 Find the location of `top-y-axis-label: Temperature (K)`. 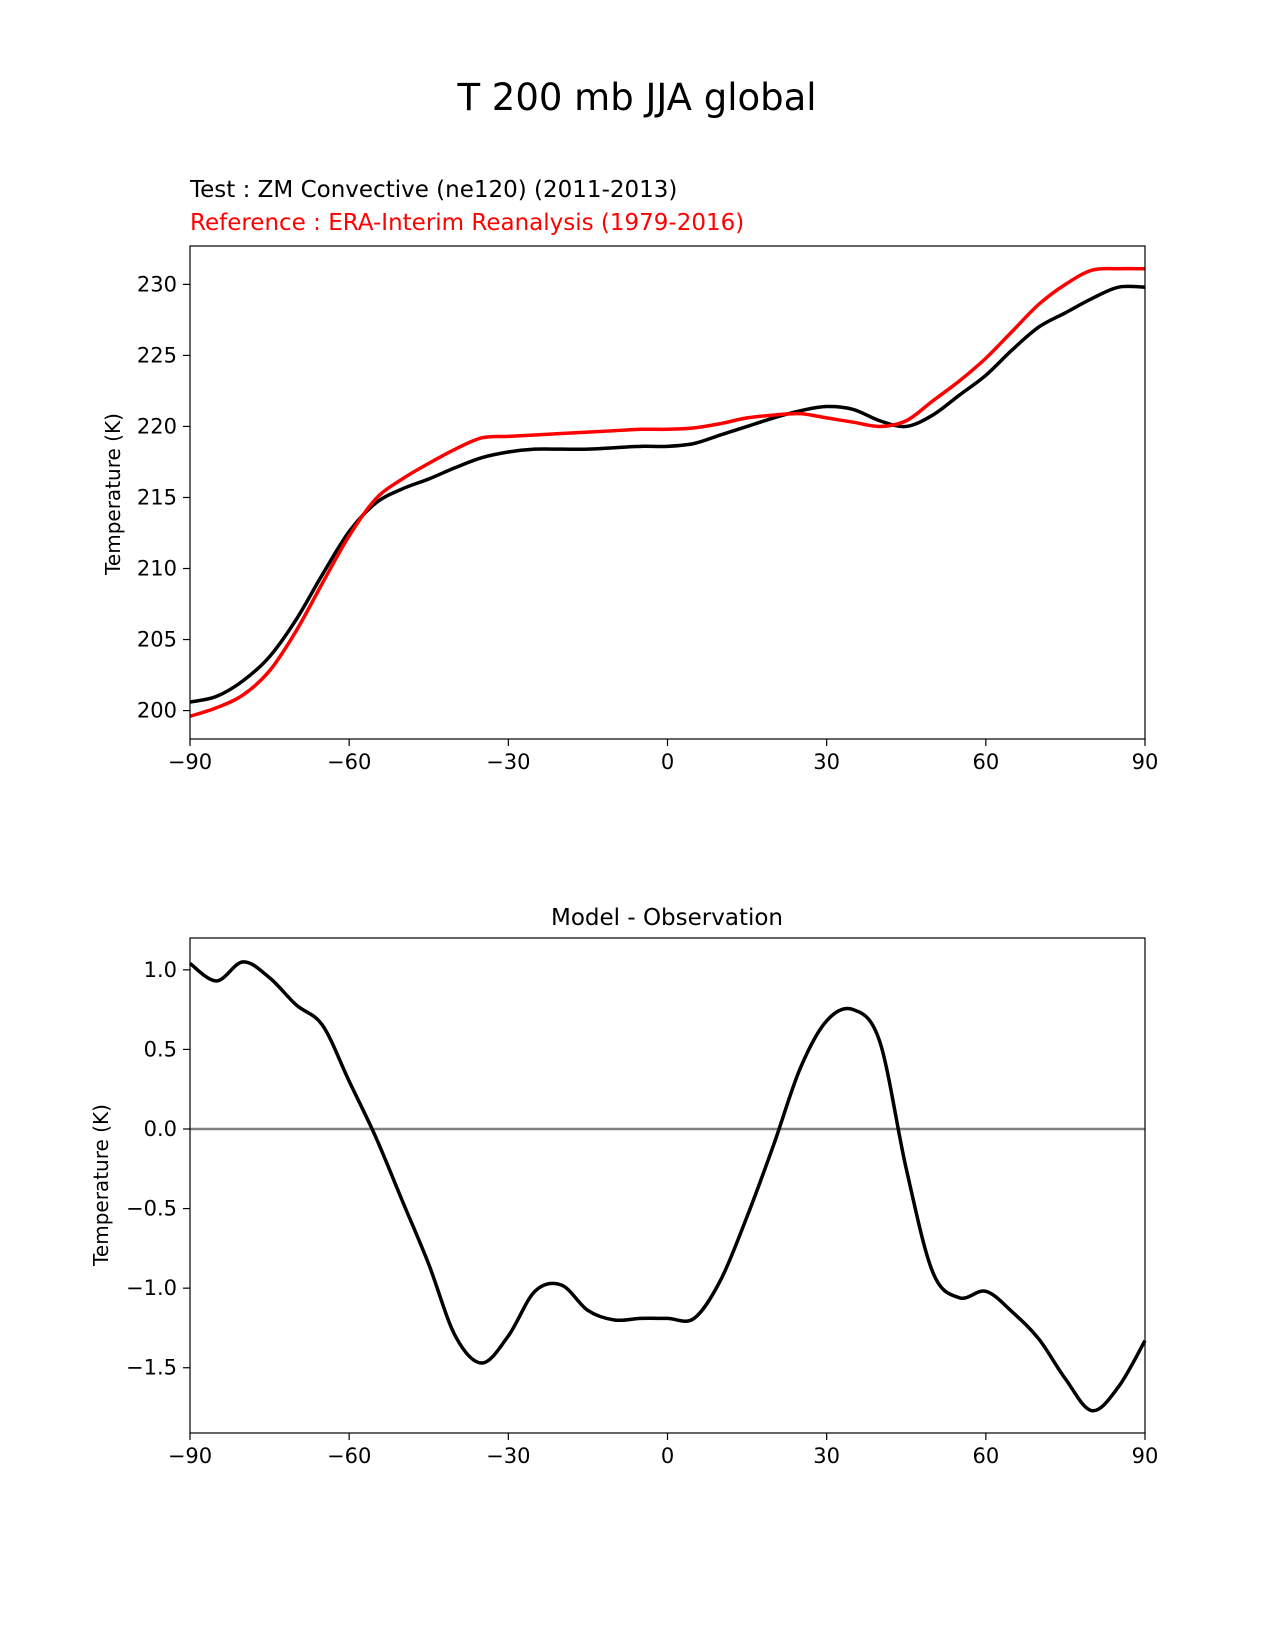

top-y-axis-label: Temperature (K) is located at coordinates (113, 494).